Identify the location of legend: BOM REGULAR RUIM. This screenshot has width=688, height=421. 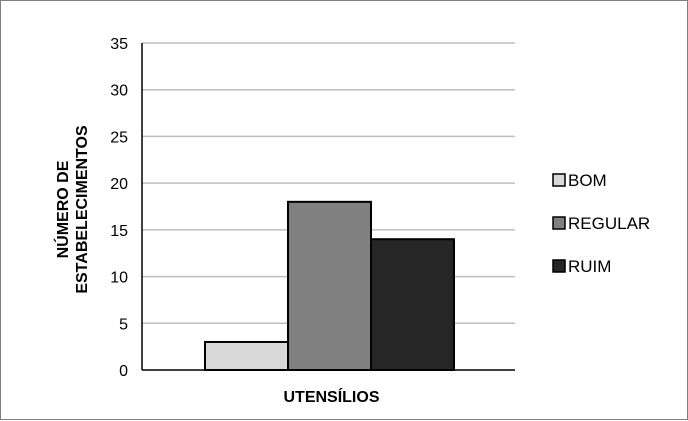
(601, 223).